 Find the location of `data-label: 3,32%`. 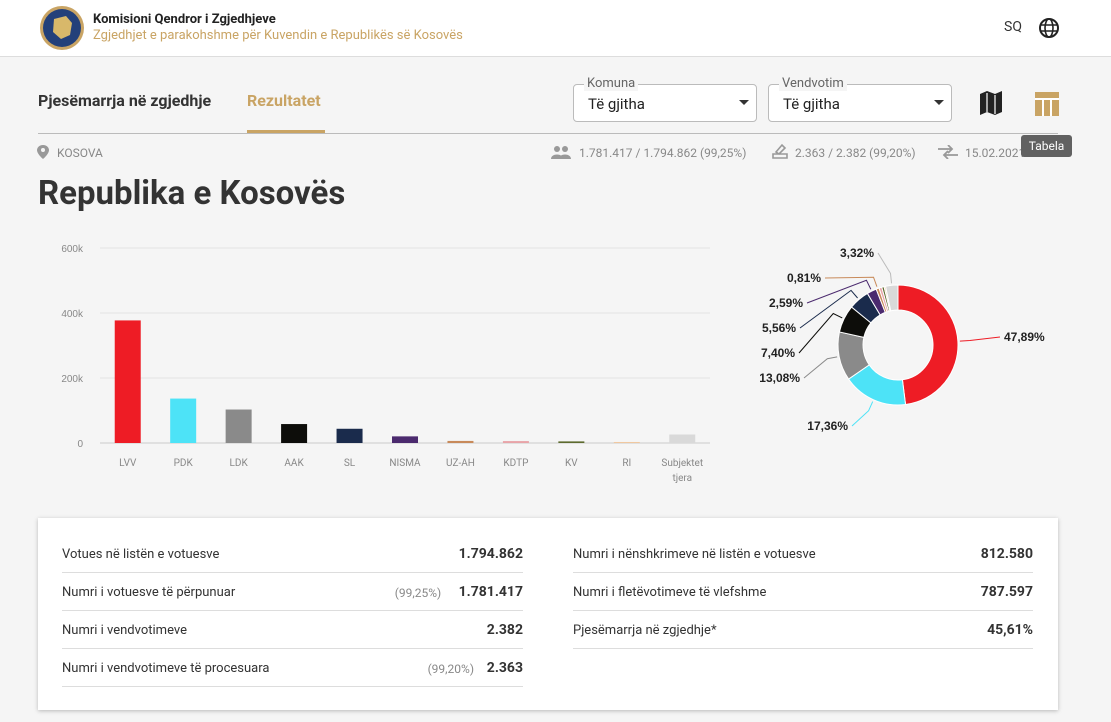

data-label: 3,32% is located at coordinates (857, 253).